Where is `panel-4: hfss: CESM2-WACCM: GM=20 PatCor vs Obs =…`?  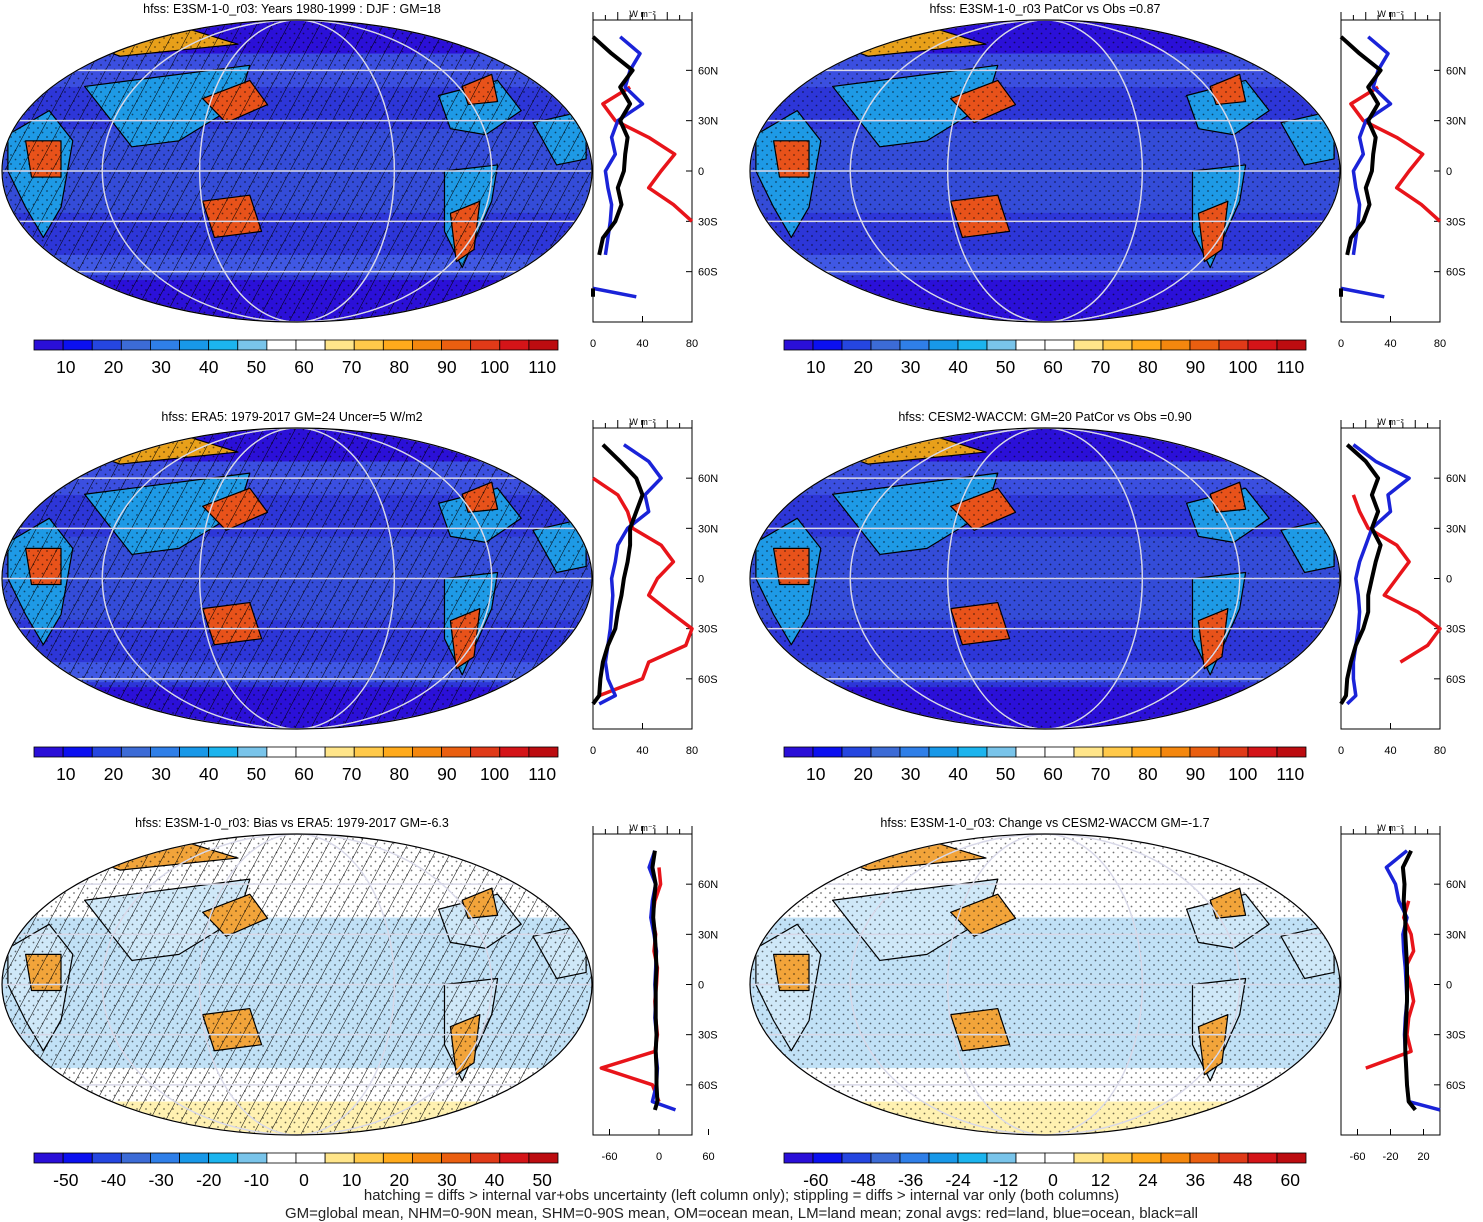 panel-4: hfss: CESM2-WACCM: GM=20 PatCor vs Obs =… is located at coordinates (1107, 597).